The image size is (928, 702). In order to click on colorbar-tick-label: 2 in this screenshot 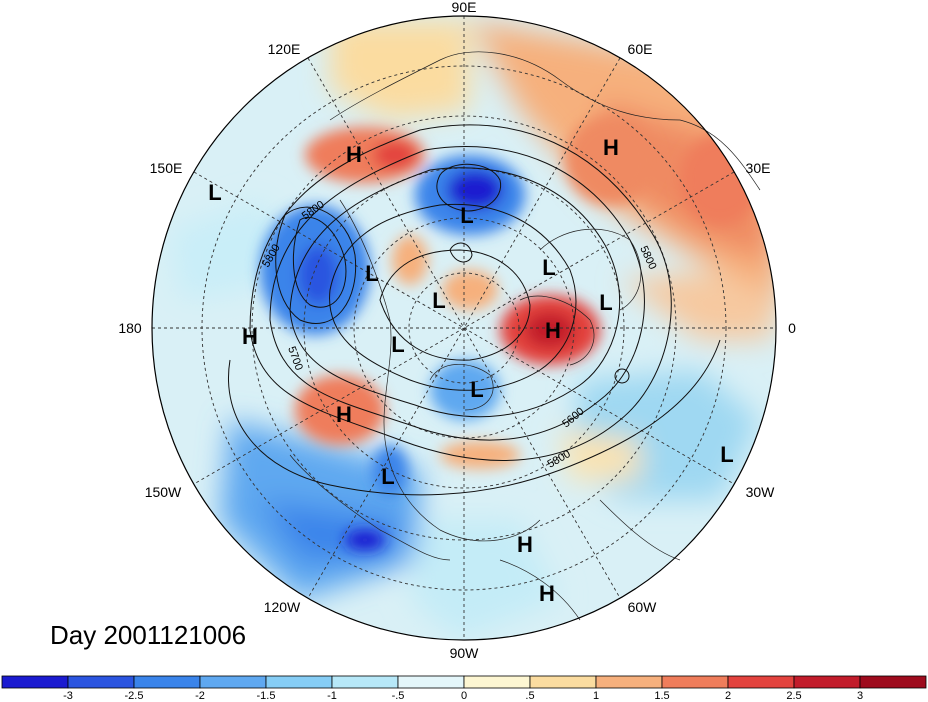, I will do `click(728, 696)`.